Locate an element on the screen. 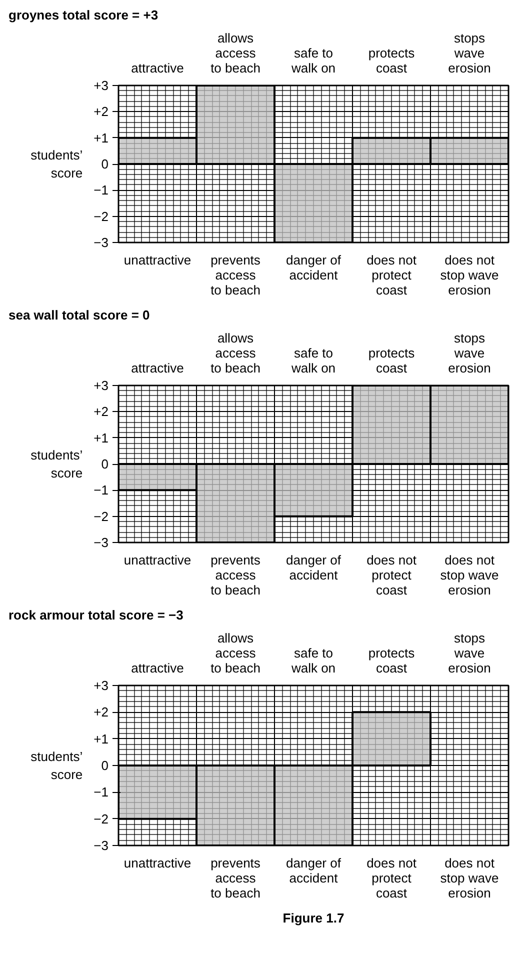  chart-title: rock armour total score = −3 is located at coordinates (96, 615).